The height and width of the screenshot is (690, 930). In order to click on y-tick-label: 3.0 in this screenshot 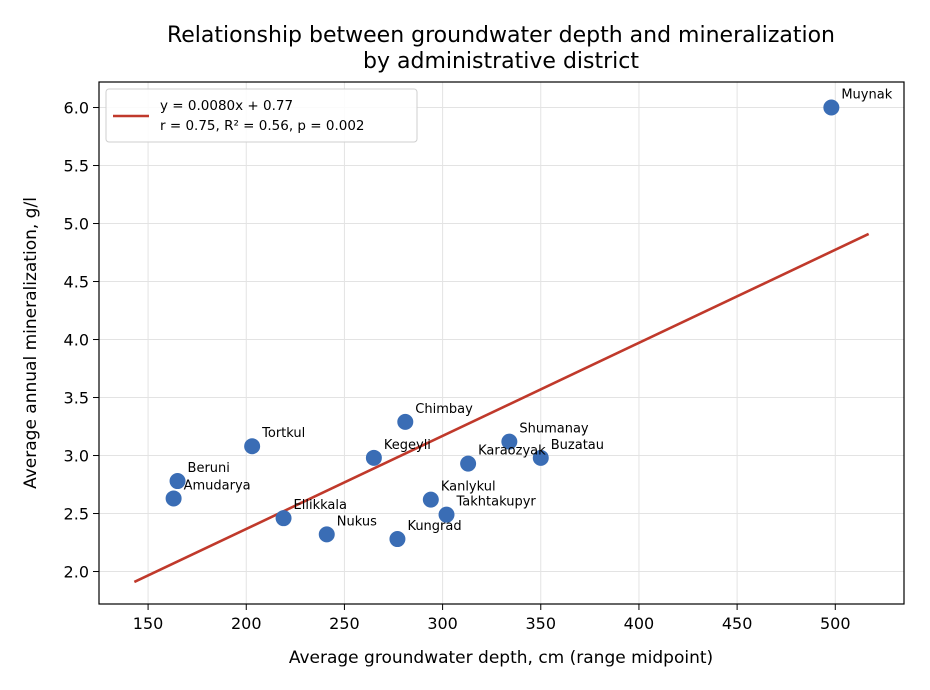, I will do `click(76, 456)`.